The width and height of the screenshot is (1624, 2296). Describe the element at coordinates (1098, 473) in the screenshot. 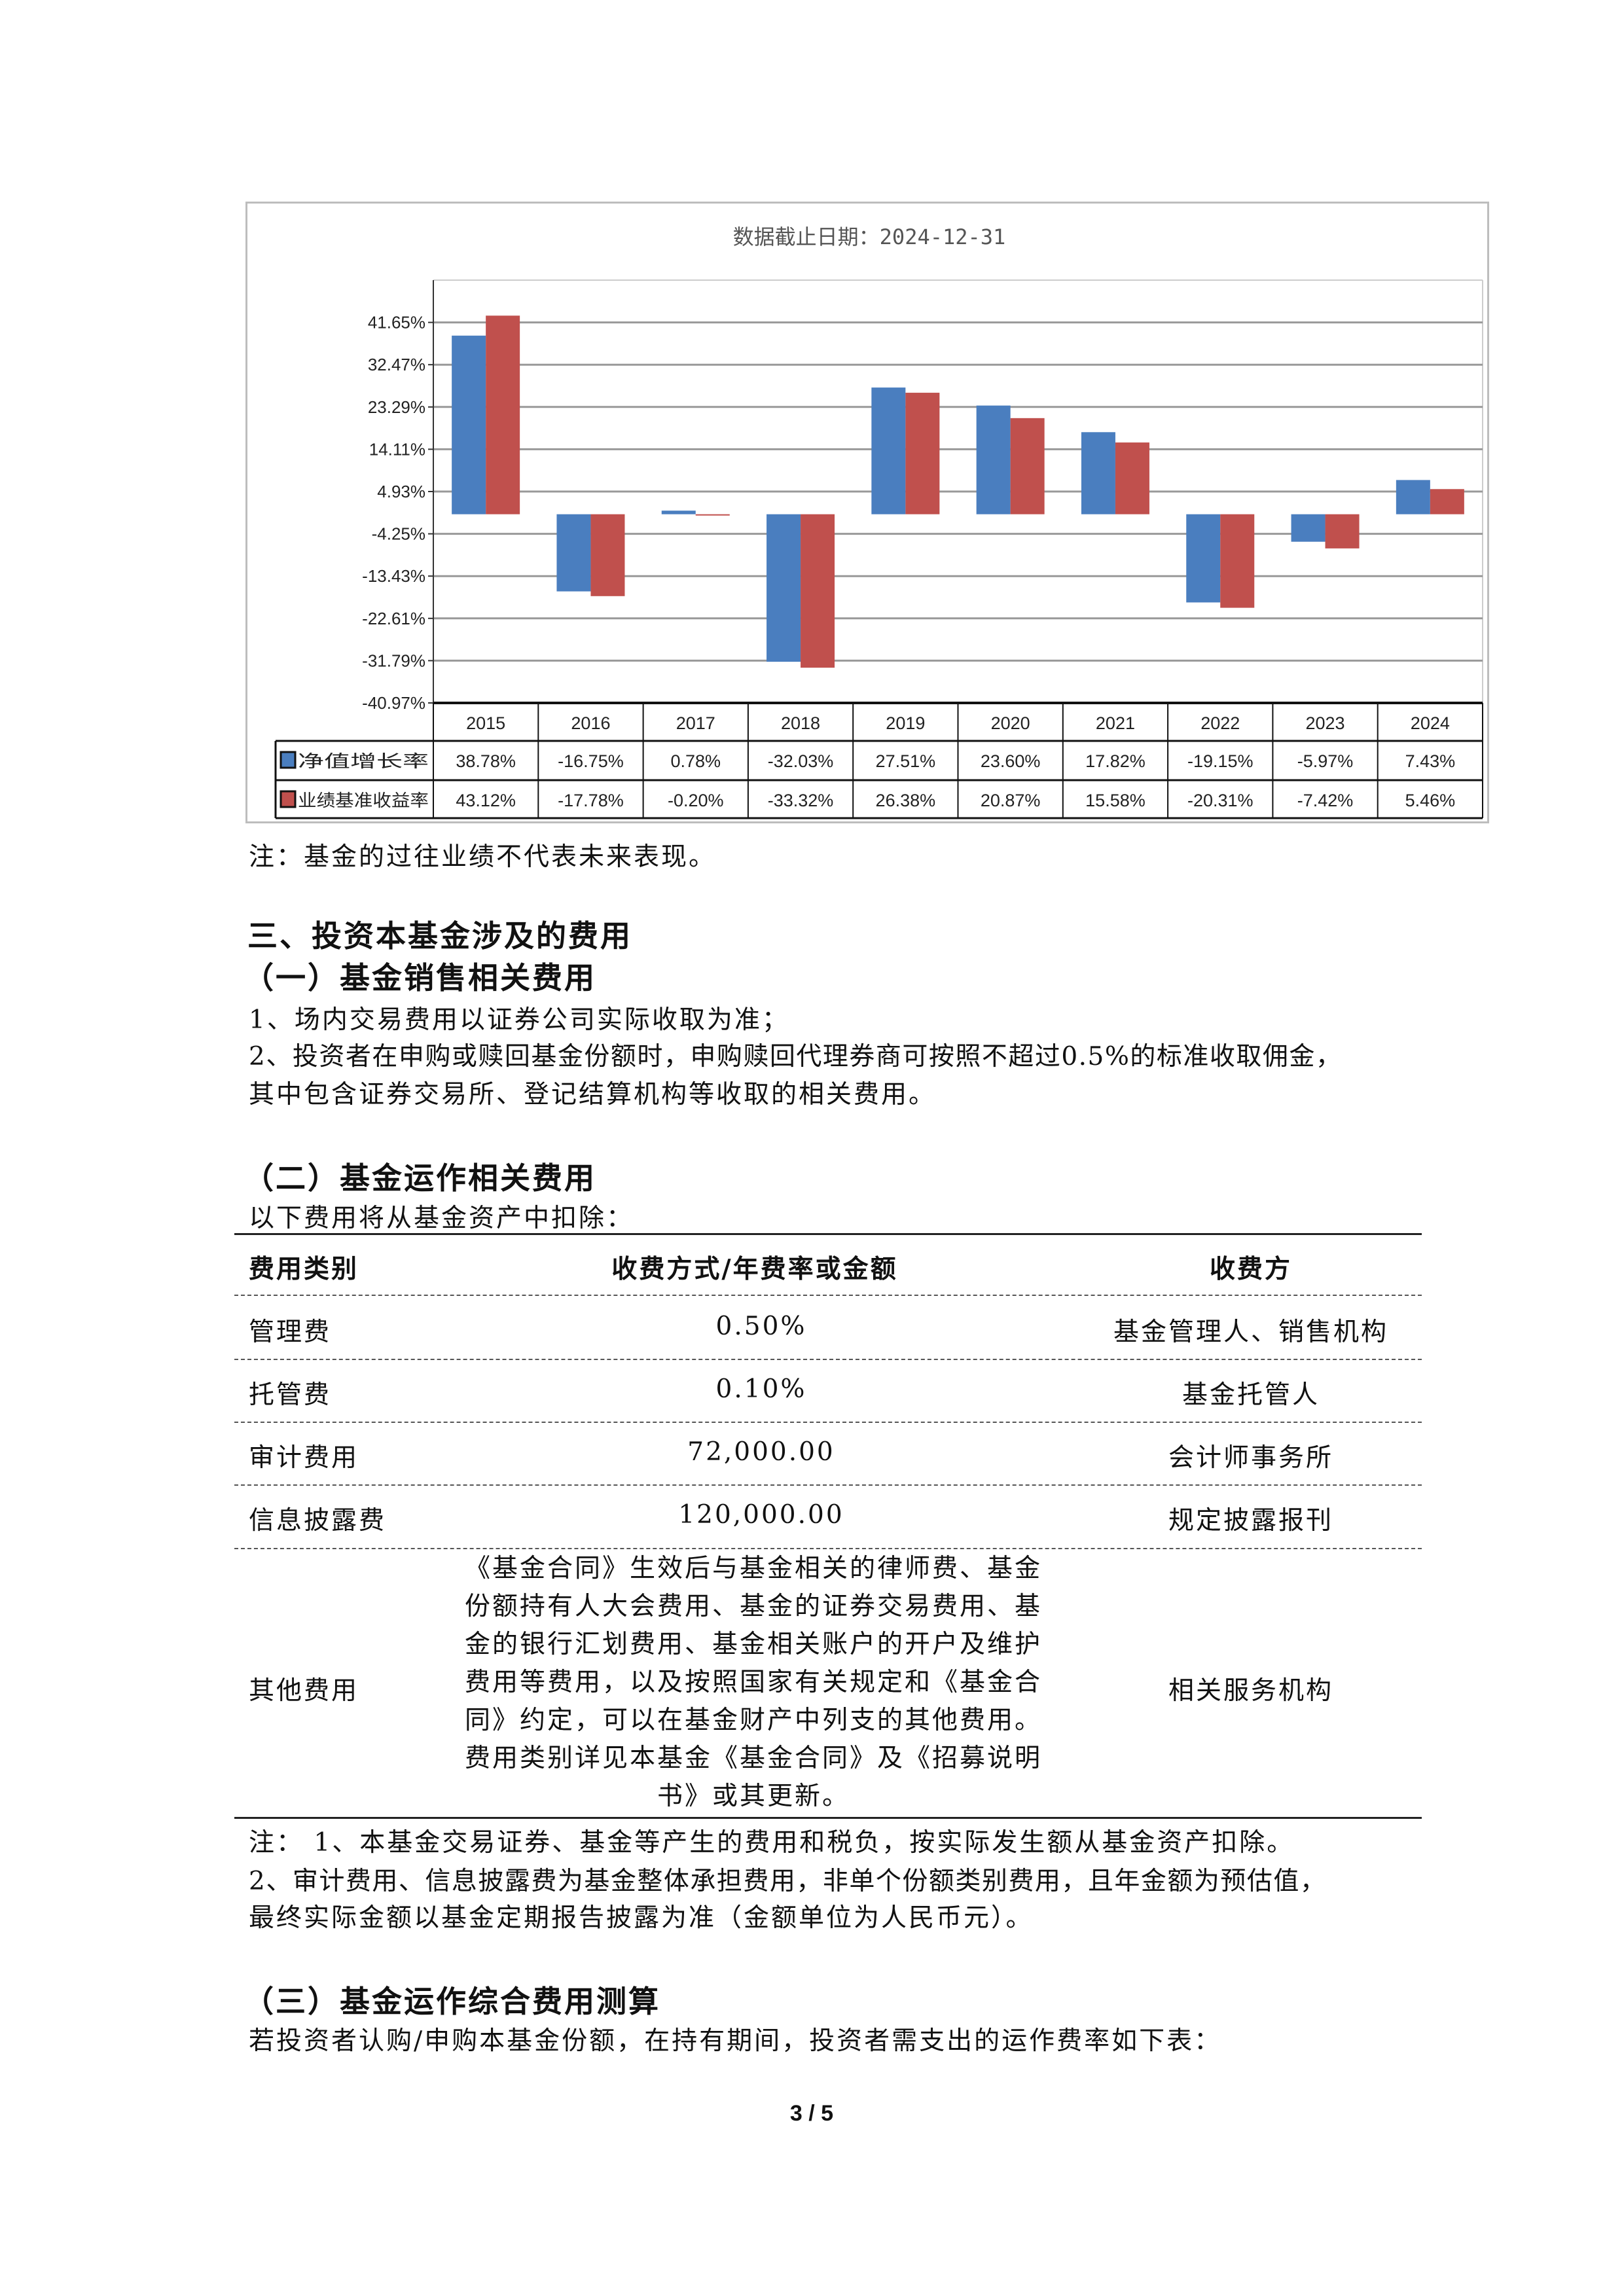

I see `bar-nav-growth-2021` at that location.